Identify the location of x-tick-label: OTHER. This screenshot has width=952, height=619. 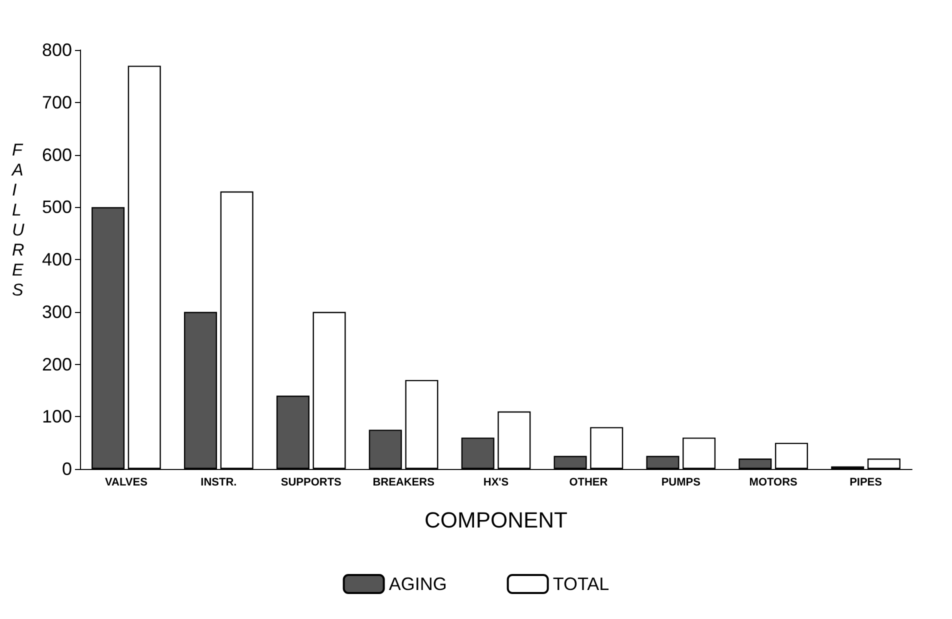
(588, 482).